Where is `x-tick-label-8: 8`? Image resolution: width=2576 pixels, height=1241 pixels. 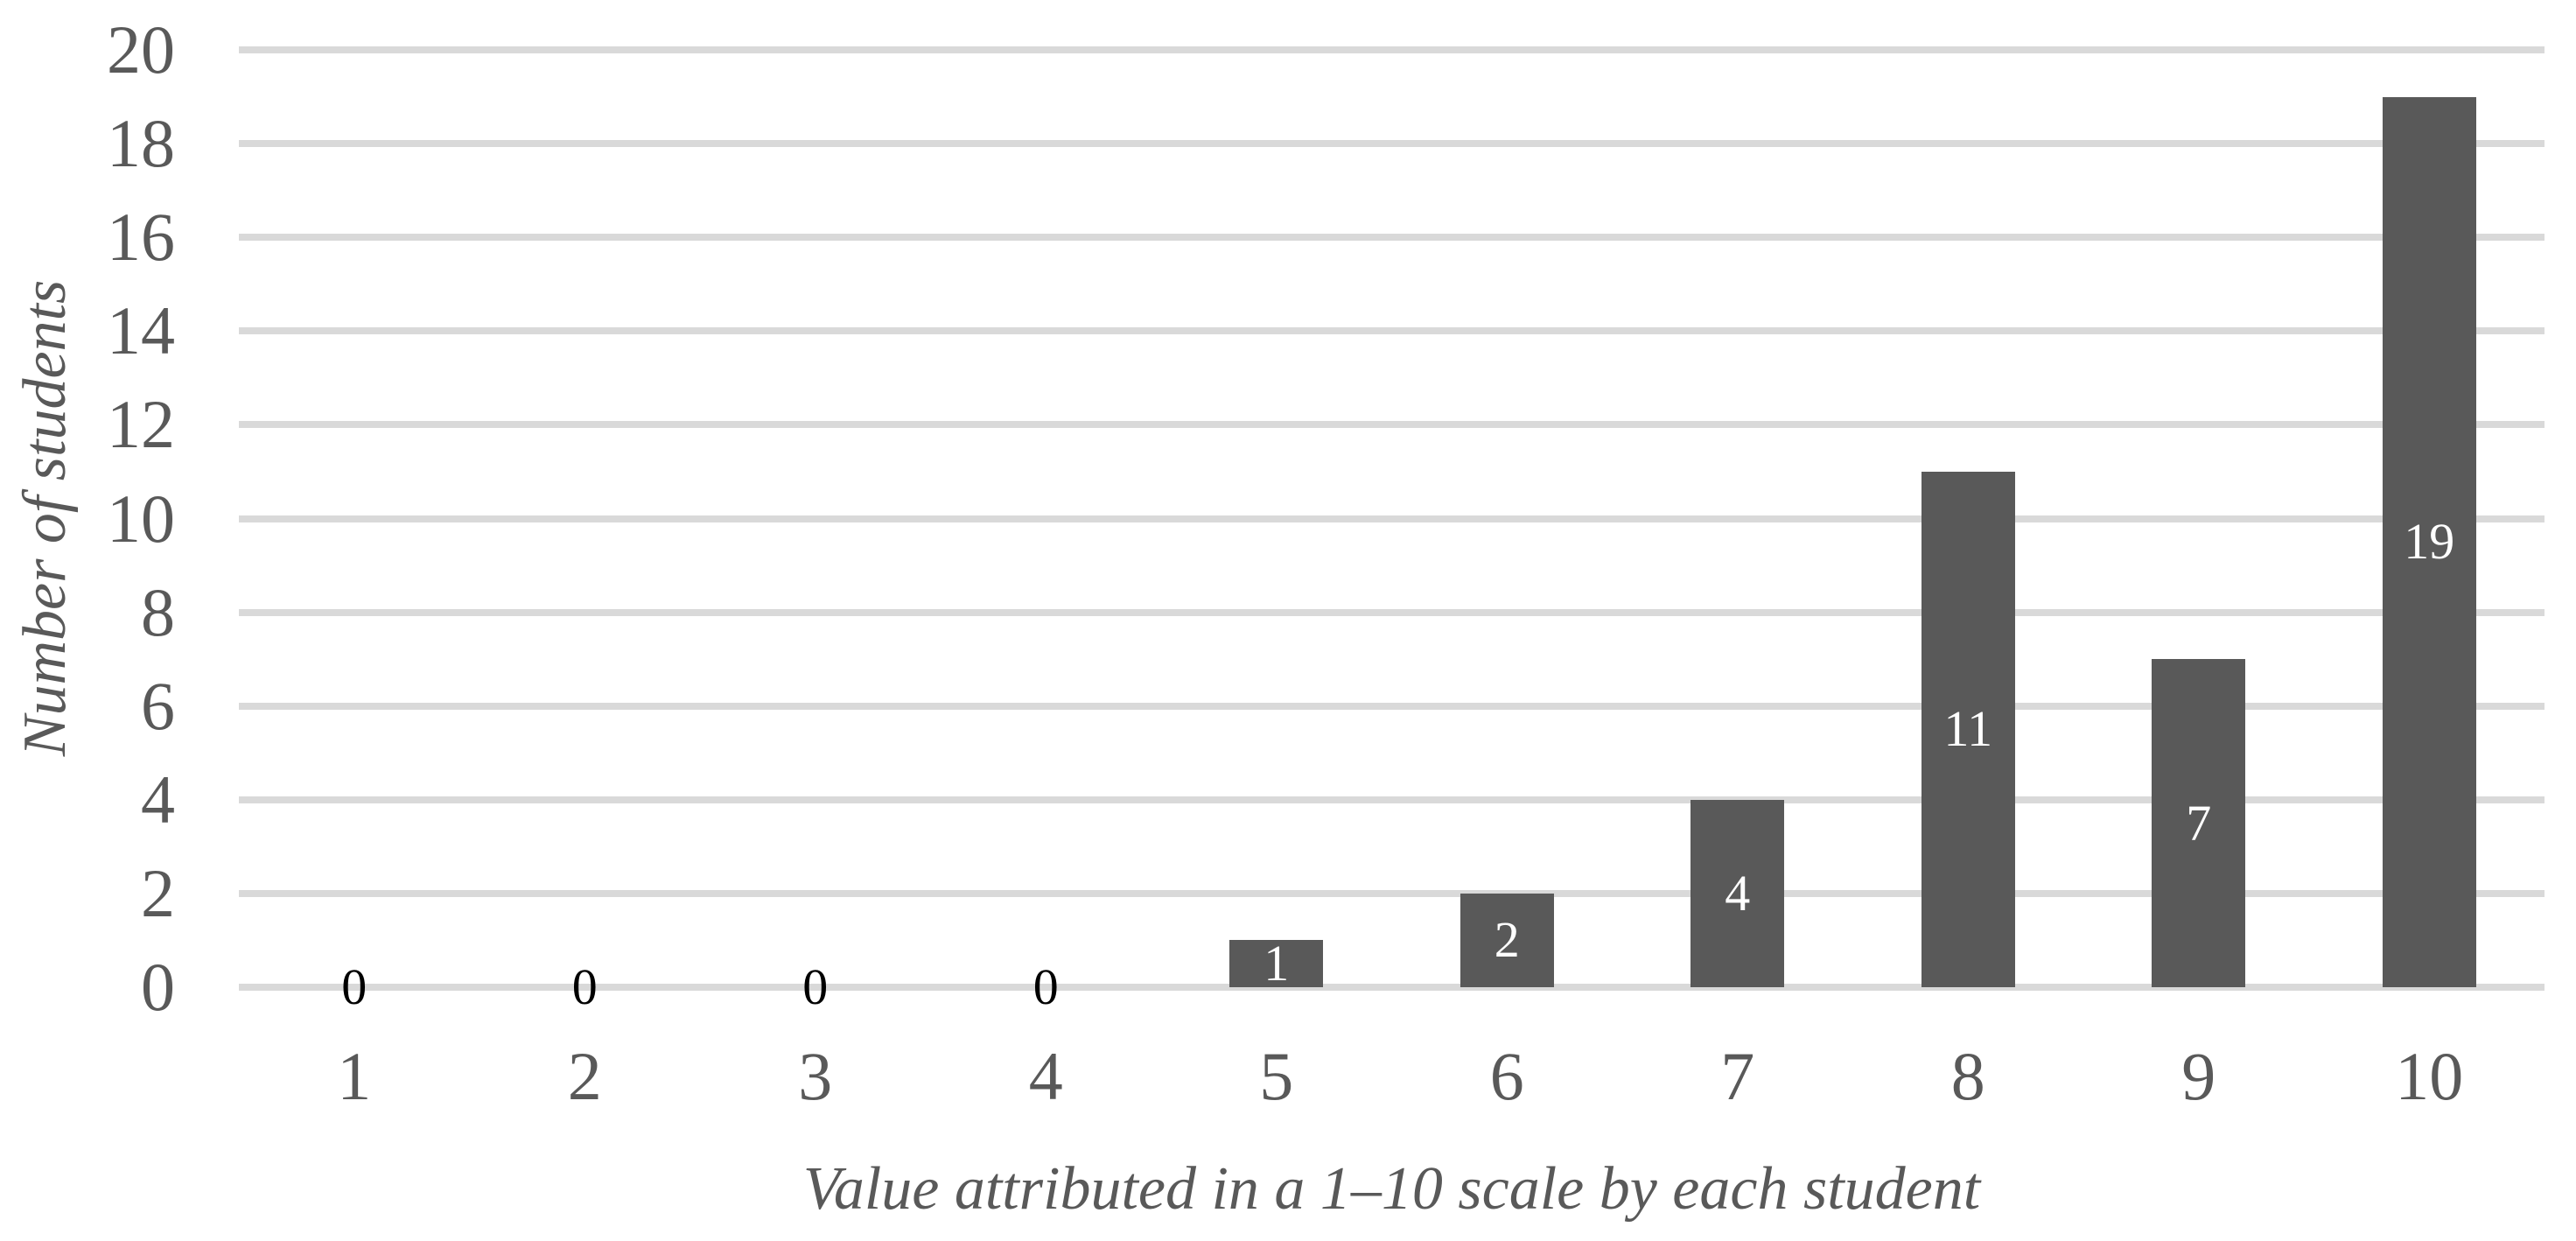
x-tick-label-8: 8 is located at coordinates (1967, 1076).